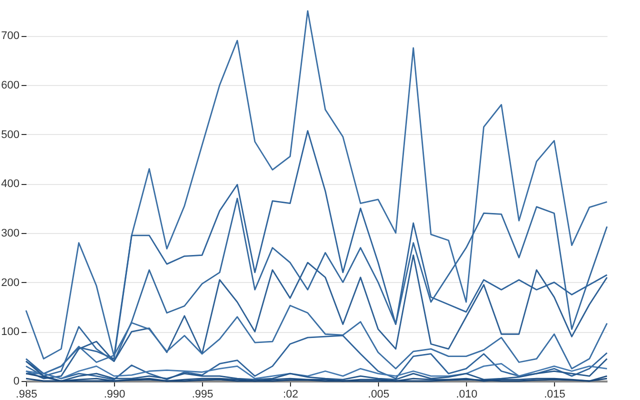 The height and width of the screenshot is (400, 640). Describe the element at coordinates (10, 36) in the screenshot. I see `y-tick-label: 700` at that location.